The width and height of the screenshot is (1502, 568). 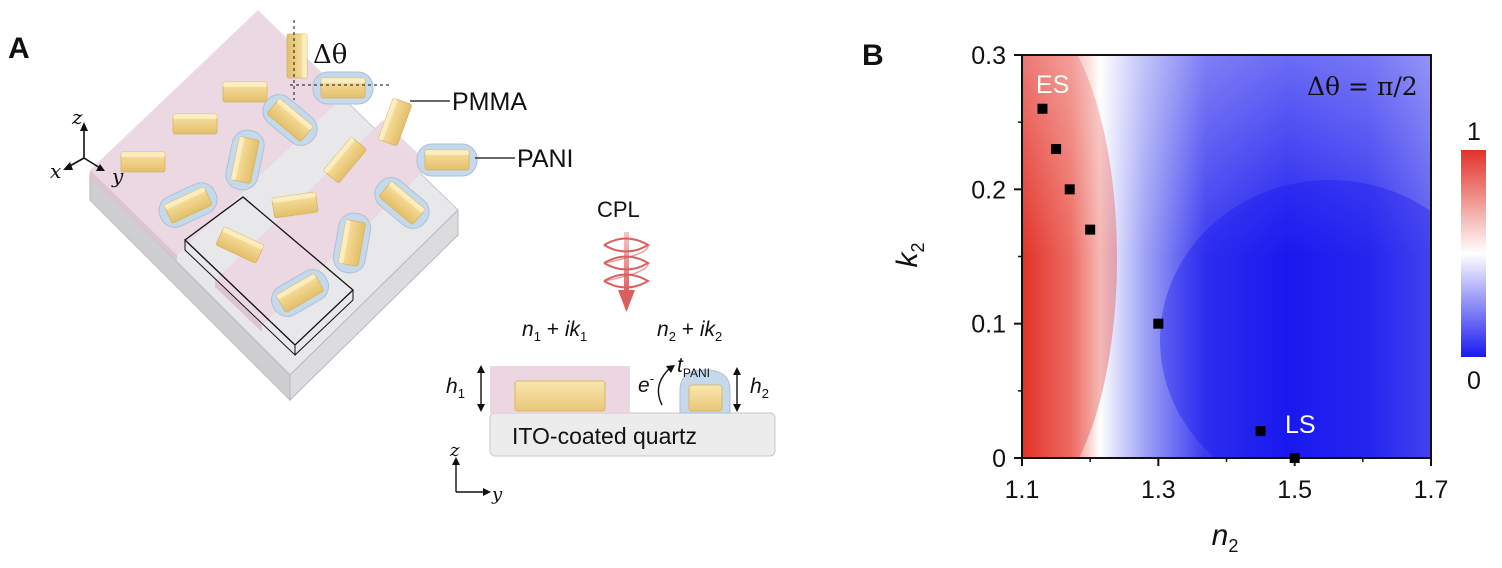 What do you see at coordinates (19, 48) in the screenshot?
I see `panel-a-label: A` at bounding box center [19, 48].